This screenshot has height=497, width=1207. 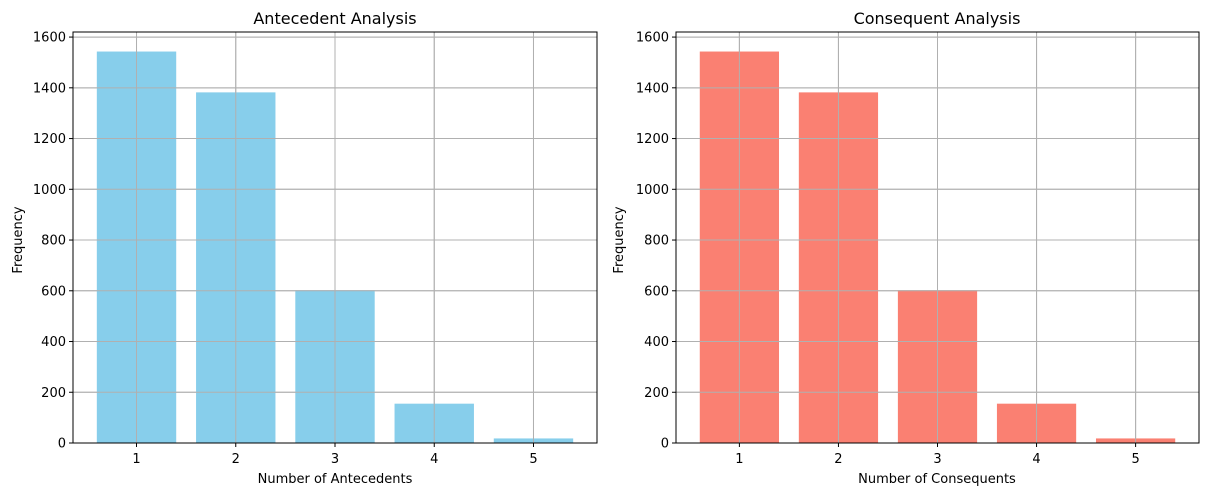 What do you see at coordinates (937, 479) in the screenshot?
I see `x-axis-label: Number of Consequents` at bounding box center [937, 479].